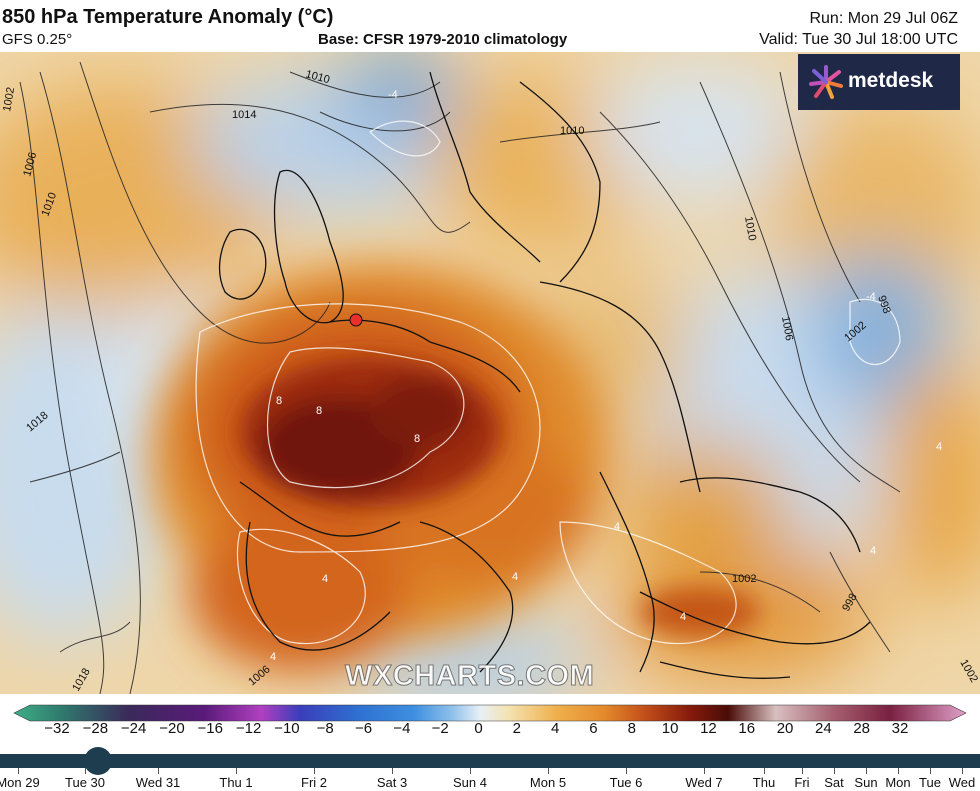 This screenshot has height=791, width=980. What do you see at coordinates (516, 728) in the screenshot?
I see `colorbar-tick-label: 2` at bounding box center [516, 728].